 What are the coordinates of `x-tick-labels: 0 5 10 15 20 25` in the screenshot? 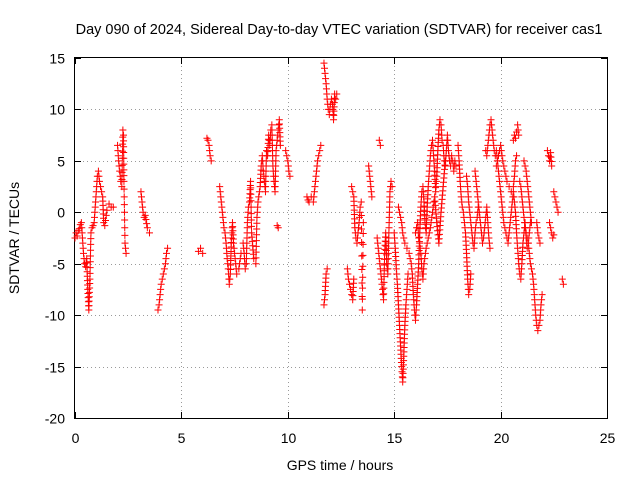 It's located at (344, 438).